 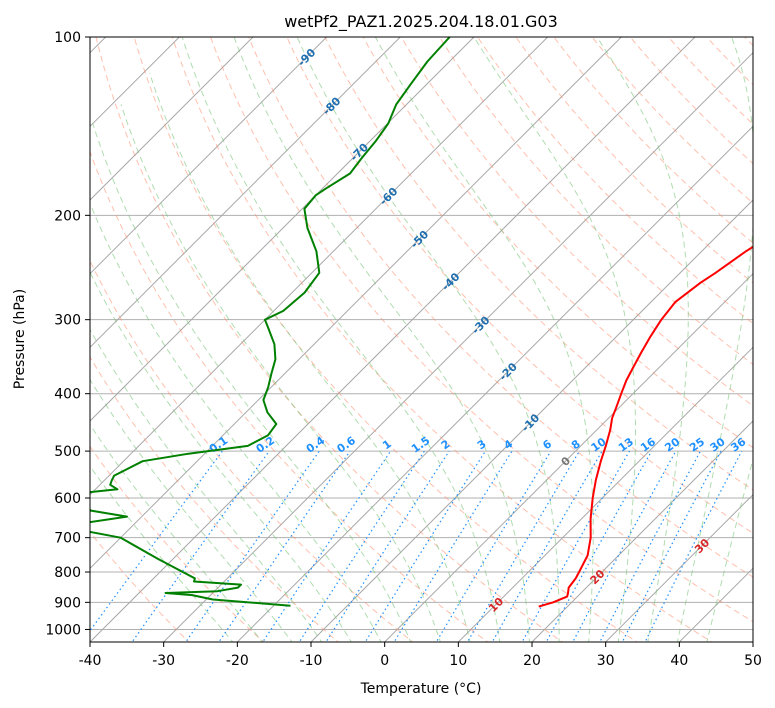 What do you see at coordinates (311, 661) in the screenshot?
I see `x-tick-label: -10` at bounding box center [311, 661].